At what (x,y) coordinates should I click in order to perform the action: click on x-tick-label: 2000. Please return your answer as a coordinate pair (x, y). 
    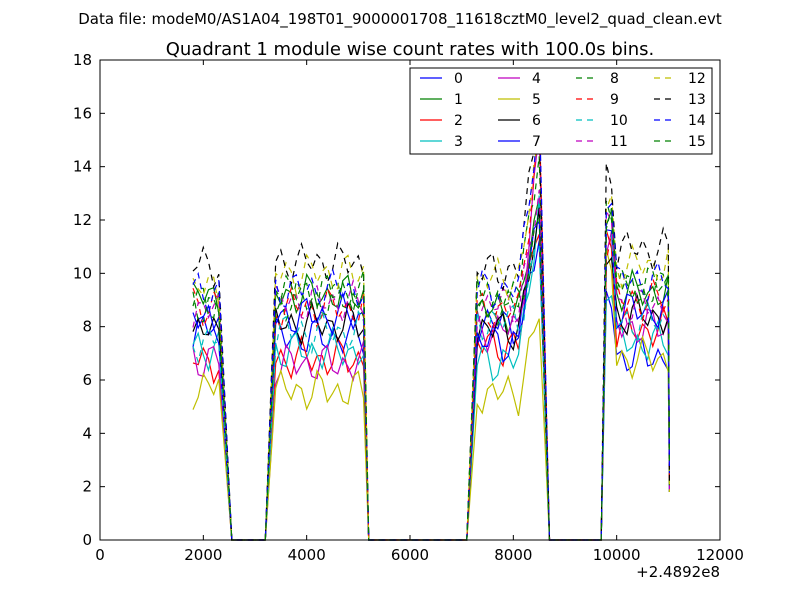
    Looking at the image, I should click on (203, 555).